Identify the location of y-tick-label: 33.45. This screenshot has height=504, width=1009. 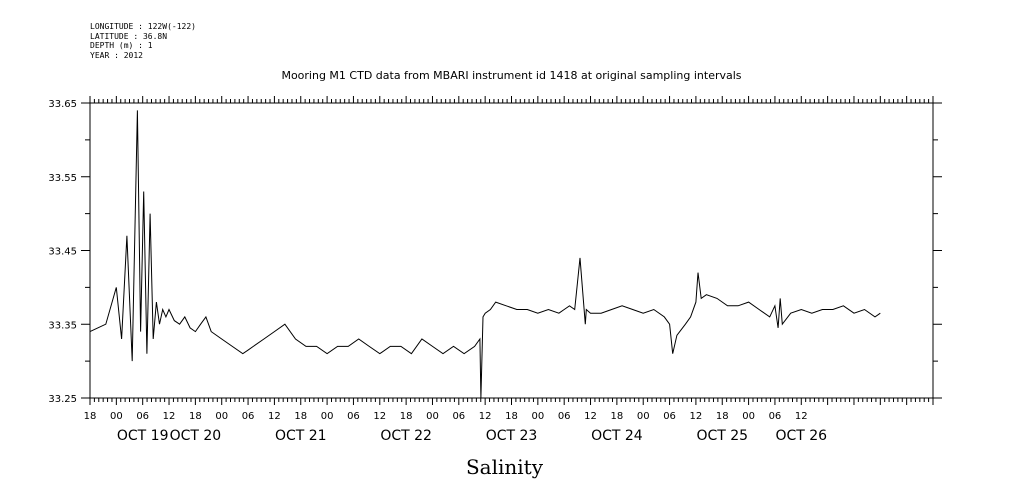
(62, 252).